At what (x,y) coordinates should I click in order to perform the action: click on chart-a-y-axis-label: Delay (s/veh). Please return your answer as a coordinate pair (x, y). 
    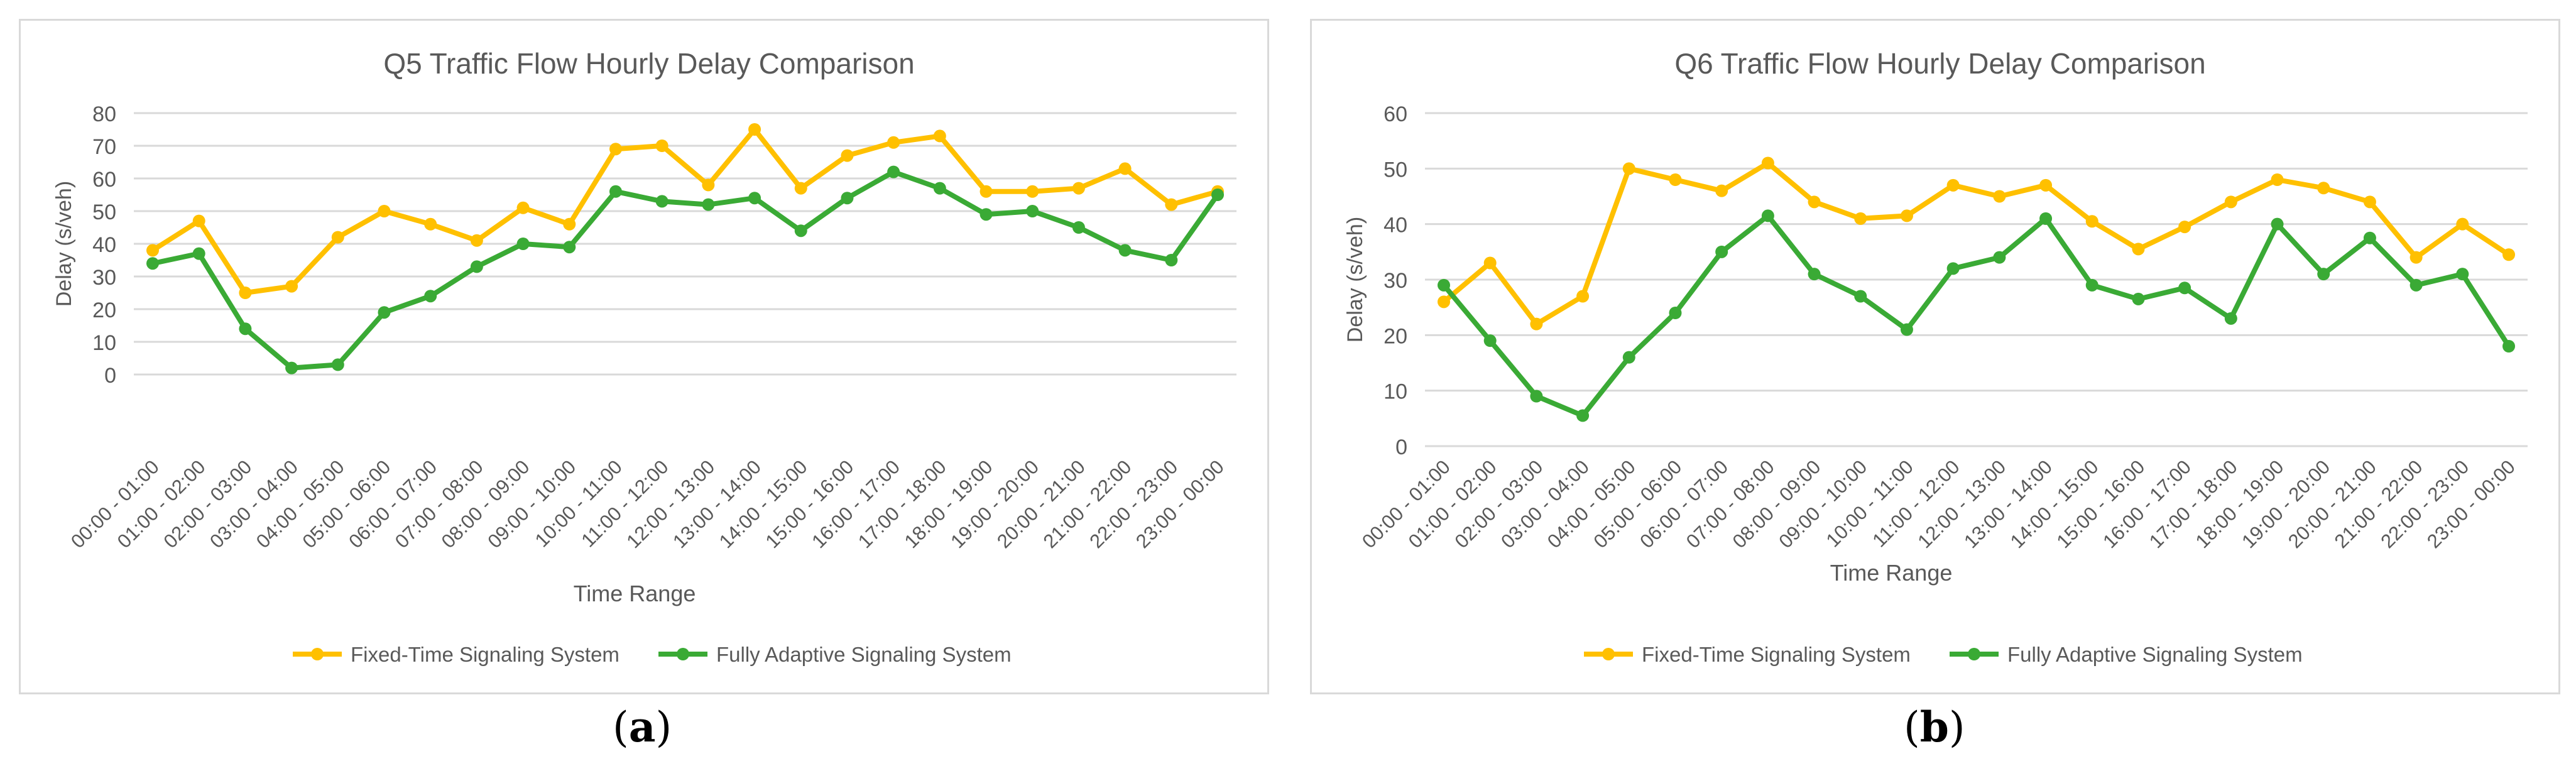
    Looking at the image, I should click on (64, 244).